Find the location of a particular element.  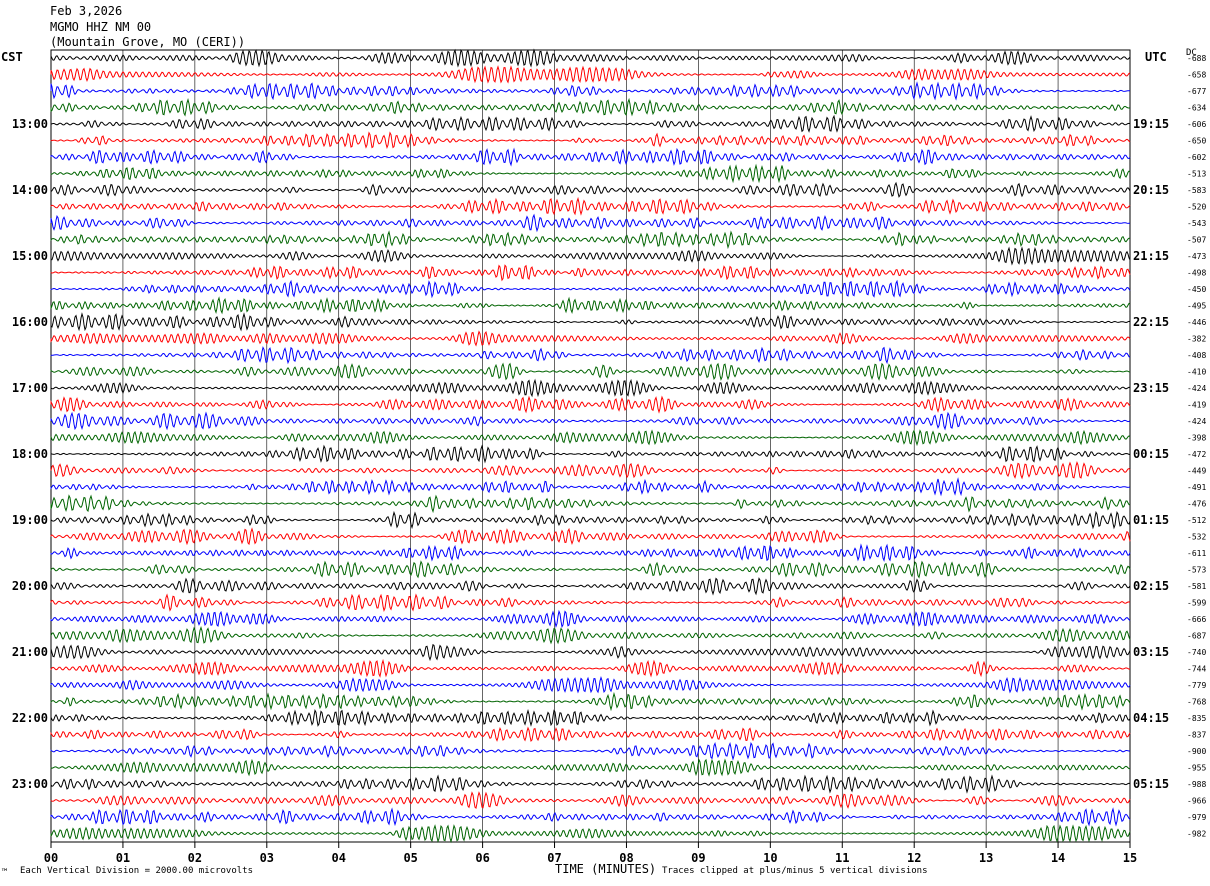

dc-offset-label: -677 is located at coordinates (1196, 91).